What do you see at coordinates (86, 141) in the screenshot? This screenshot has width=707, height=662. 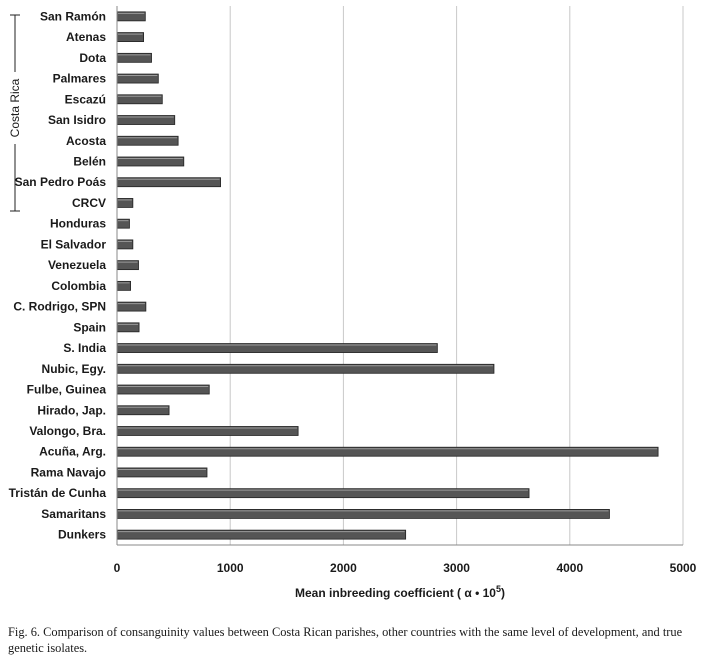 I see `category-label-6: Acosta` at bounding box center [86, 141].